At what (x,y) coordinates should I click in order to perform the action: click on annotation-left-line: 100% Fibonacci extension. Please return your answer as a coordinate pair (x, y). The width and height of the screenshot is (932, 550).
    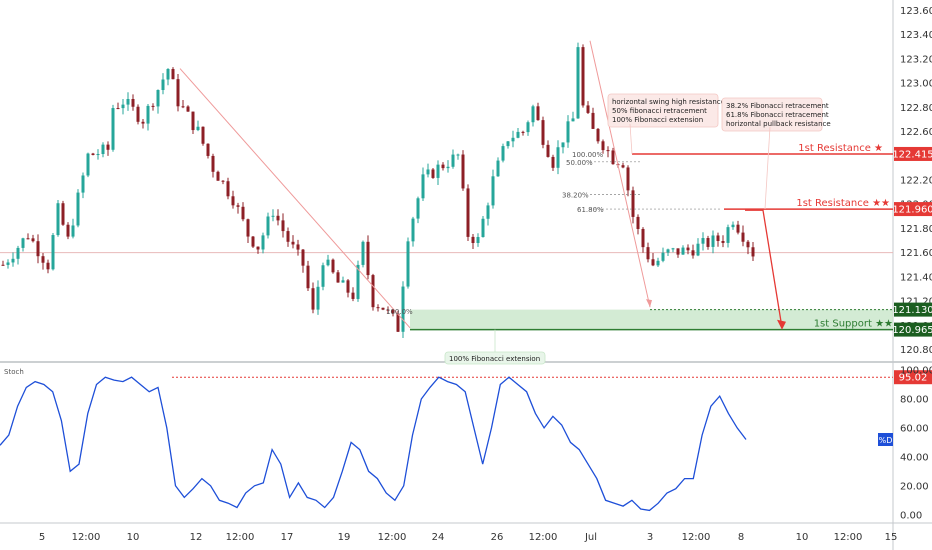
    Looking at the image, I should click on (657, 120).